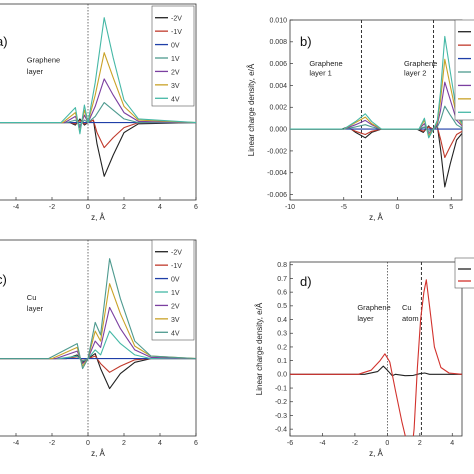 This screenshot has height=474, width=474. I want to click on x-tick-label: 5, so click(451, 207).